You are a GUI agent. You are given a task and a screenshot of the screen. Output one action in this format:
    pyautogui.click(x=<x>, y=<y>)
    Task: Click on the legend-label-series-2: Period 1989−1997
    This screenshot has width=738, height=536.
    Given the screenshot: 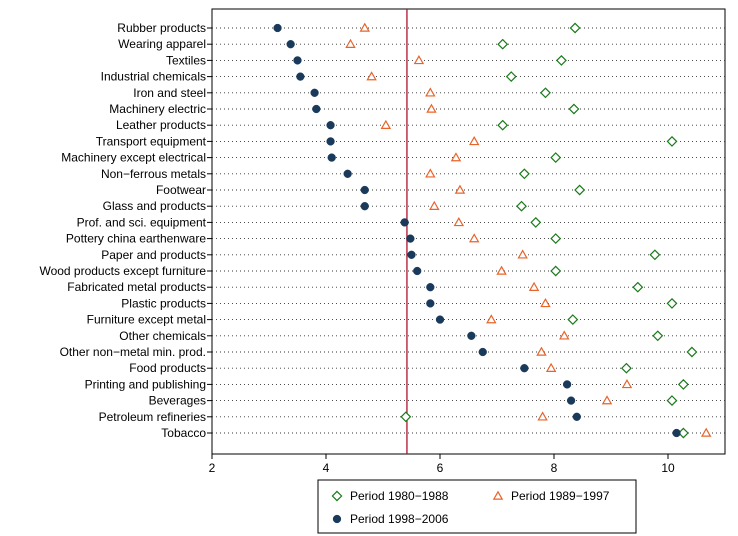 What is the action you would take?
    pyautogui.click(x=560, y=496)
    